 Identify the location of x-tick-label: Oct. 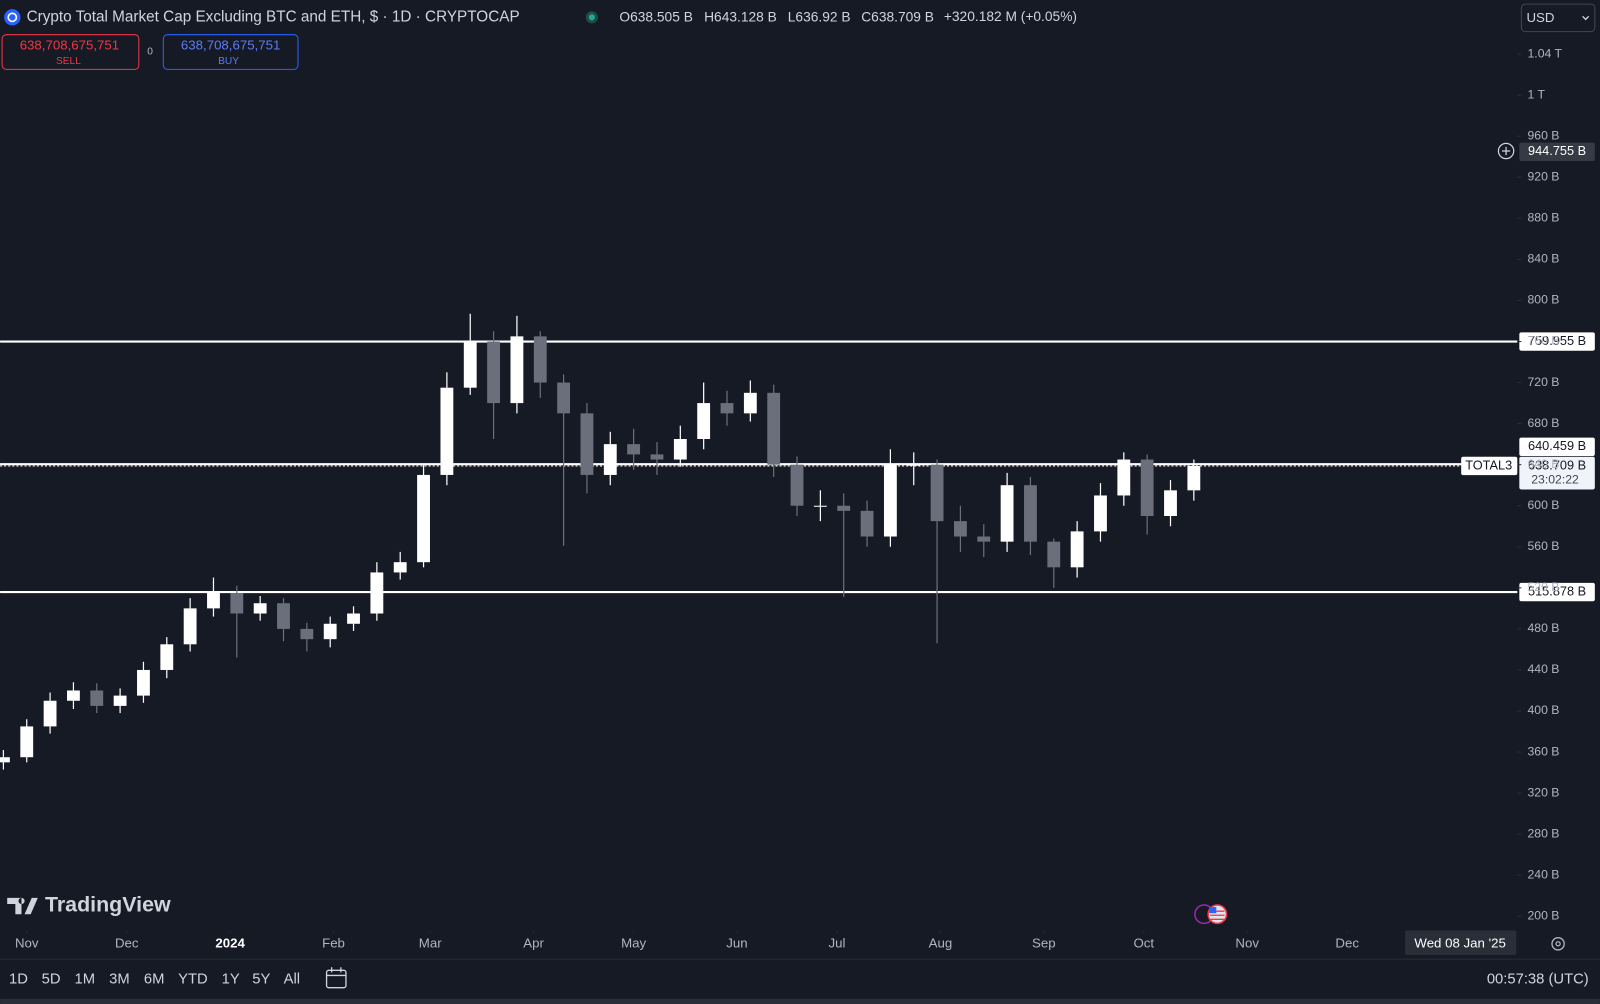
(1144, 942).